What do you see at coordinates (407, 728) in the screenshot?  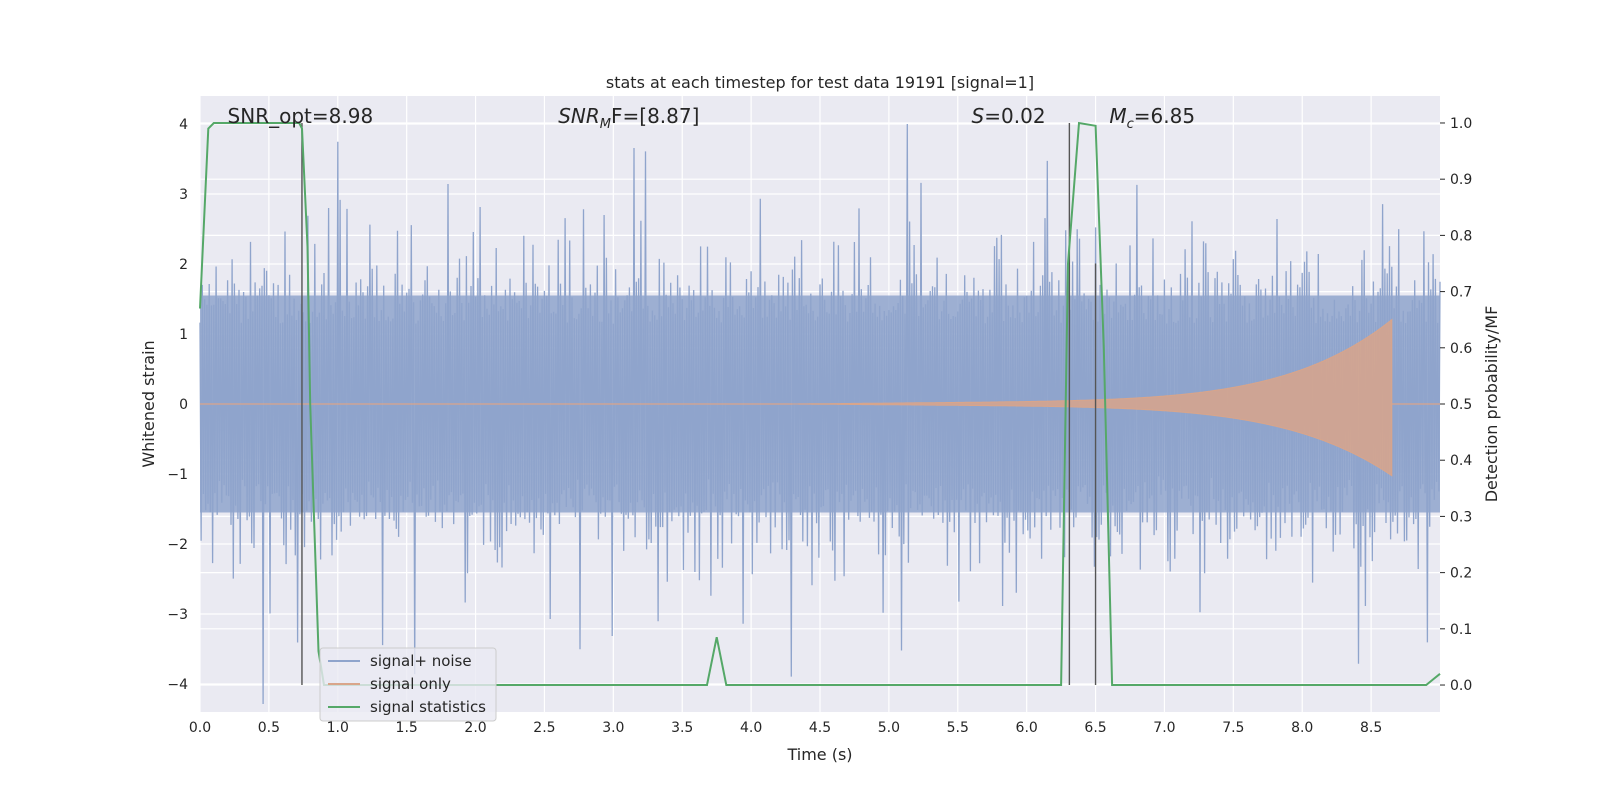 I see `x-tick-label: 1.5` at bounding box center [407, 728].